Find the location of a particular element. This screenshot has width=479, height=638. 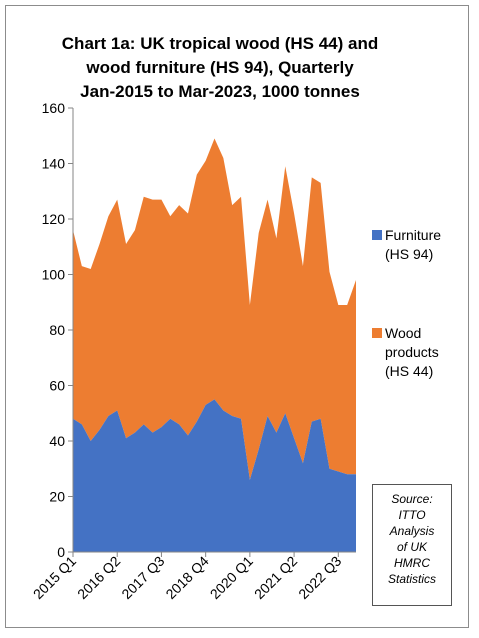

y-tick-label: 100 is located at coordinates (54, 275).